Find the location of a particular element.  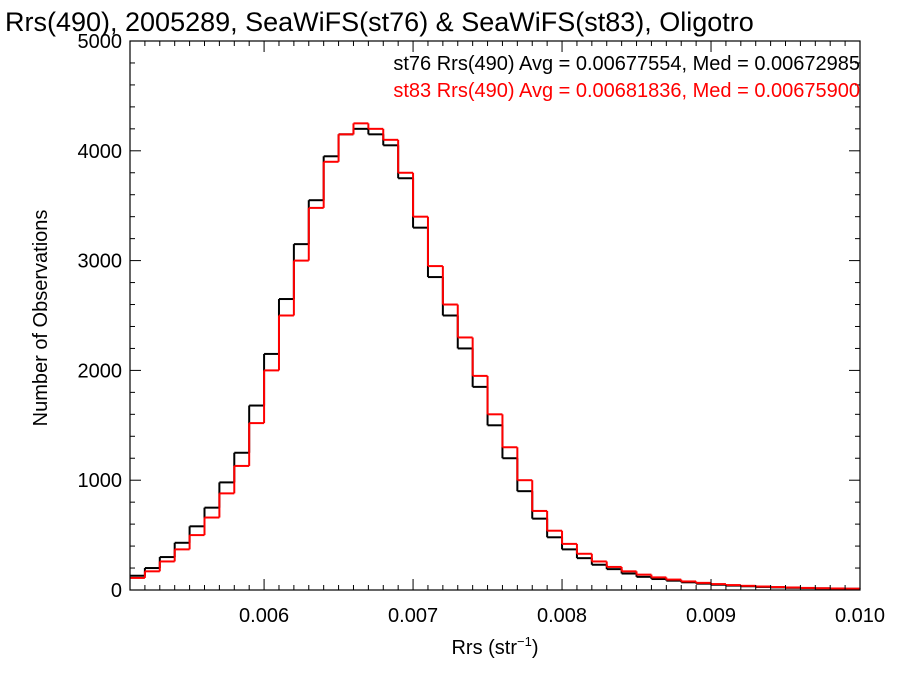

x-axis-label-superscript: −1 is located at coordinates (524, 641).